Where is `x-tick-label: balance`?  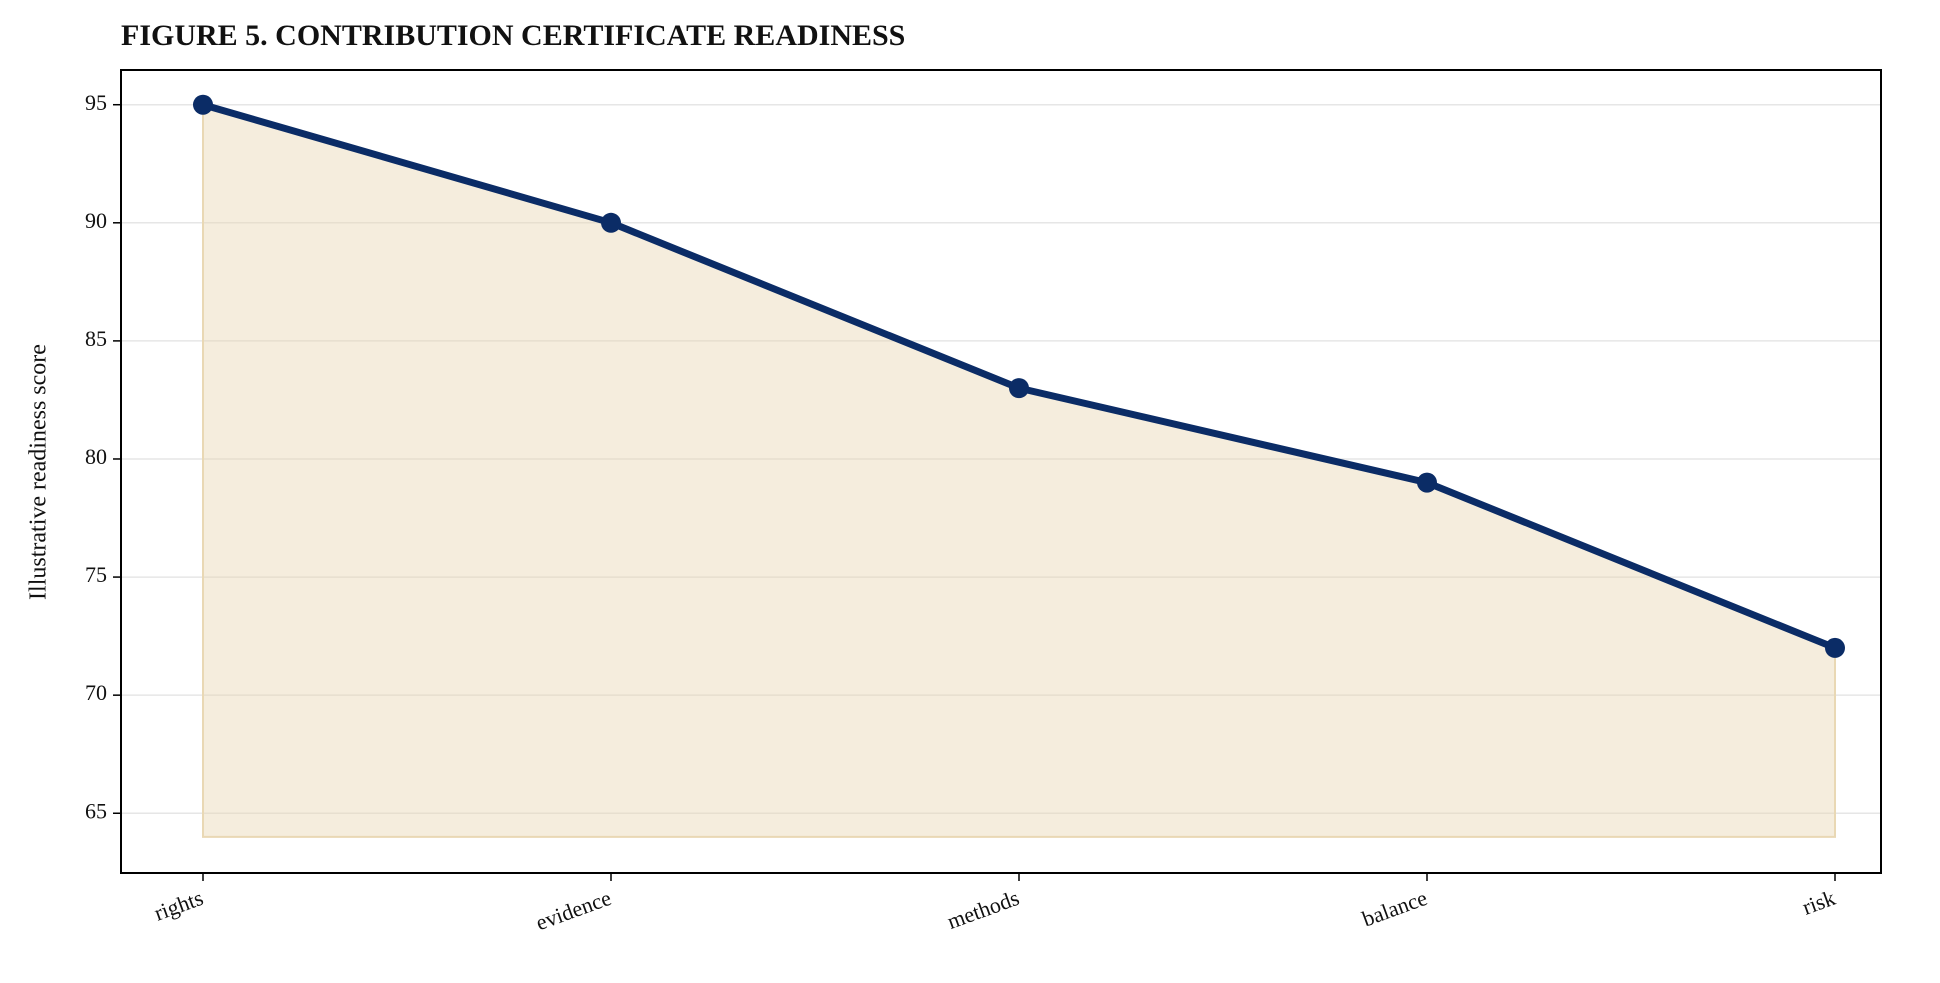 x-tick-label: balance is located at coordinates (1395, 908).